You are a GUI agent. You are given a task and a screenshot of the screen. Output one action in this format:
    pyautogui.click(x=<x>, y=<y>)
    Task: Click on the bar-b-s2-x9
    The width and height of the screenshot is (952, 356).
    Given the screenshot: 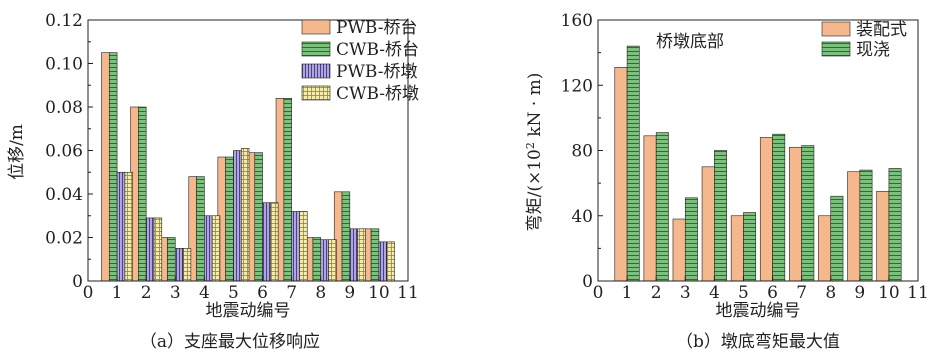 What is the action you would take?
    pyautogui.click(x=866, y=225)
    